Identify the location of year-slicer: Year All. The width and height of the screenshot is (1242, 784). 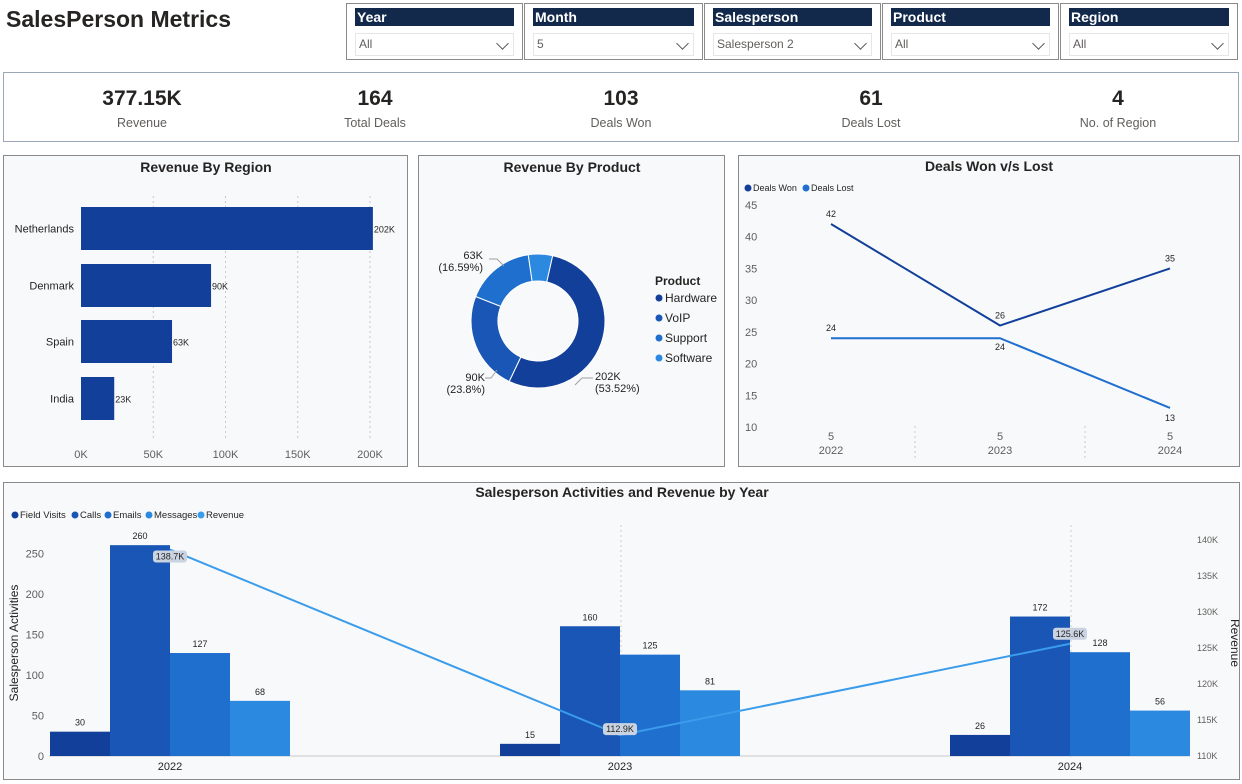
(434, 31).